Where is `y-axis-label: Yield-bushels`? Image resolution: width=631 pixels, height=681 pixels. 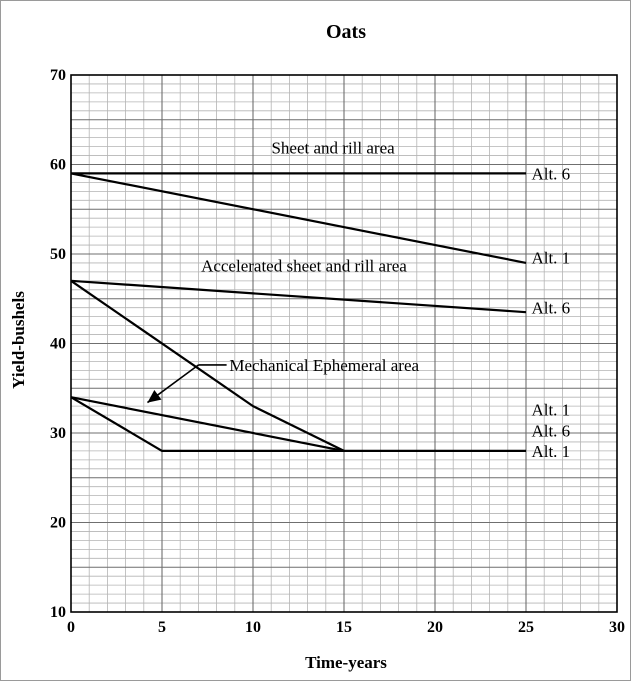
y-axis-label: Yield-bushels is located at coordinates (18, 340).